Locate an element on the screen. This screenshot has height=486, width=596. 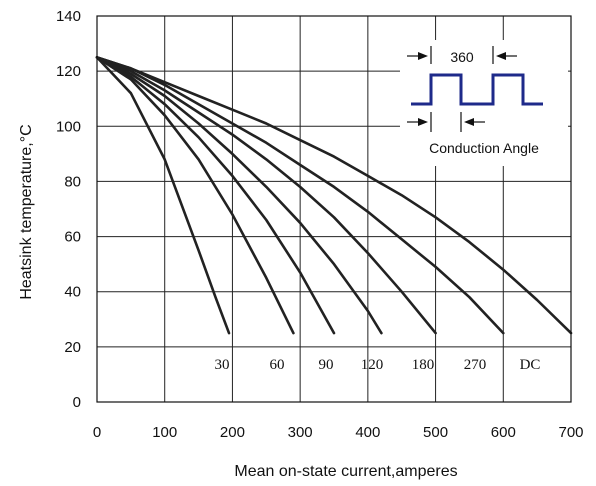
y-tick-label: 100 is located at coordinates (68, 126).